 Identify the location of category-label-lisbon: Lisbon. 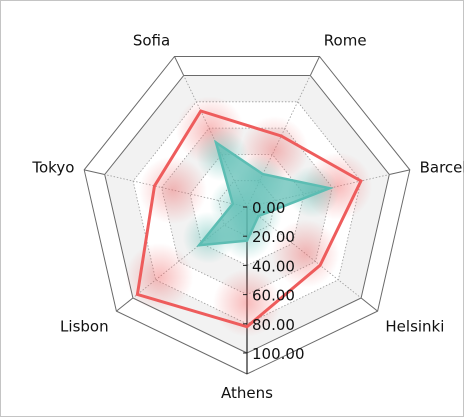
(84, 326).